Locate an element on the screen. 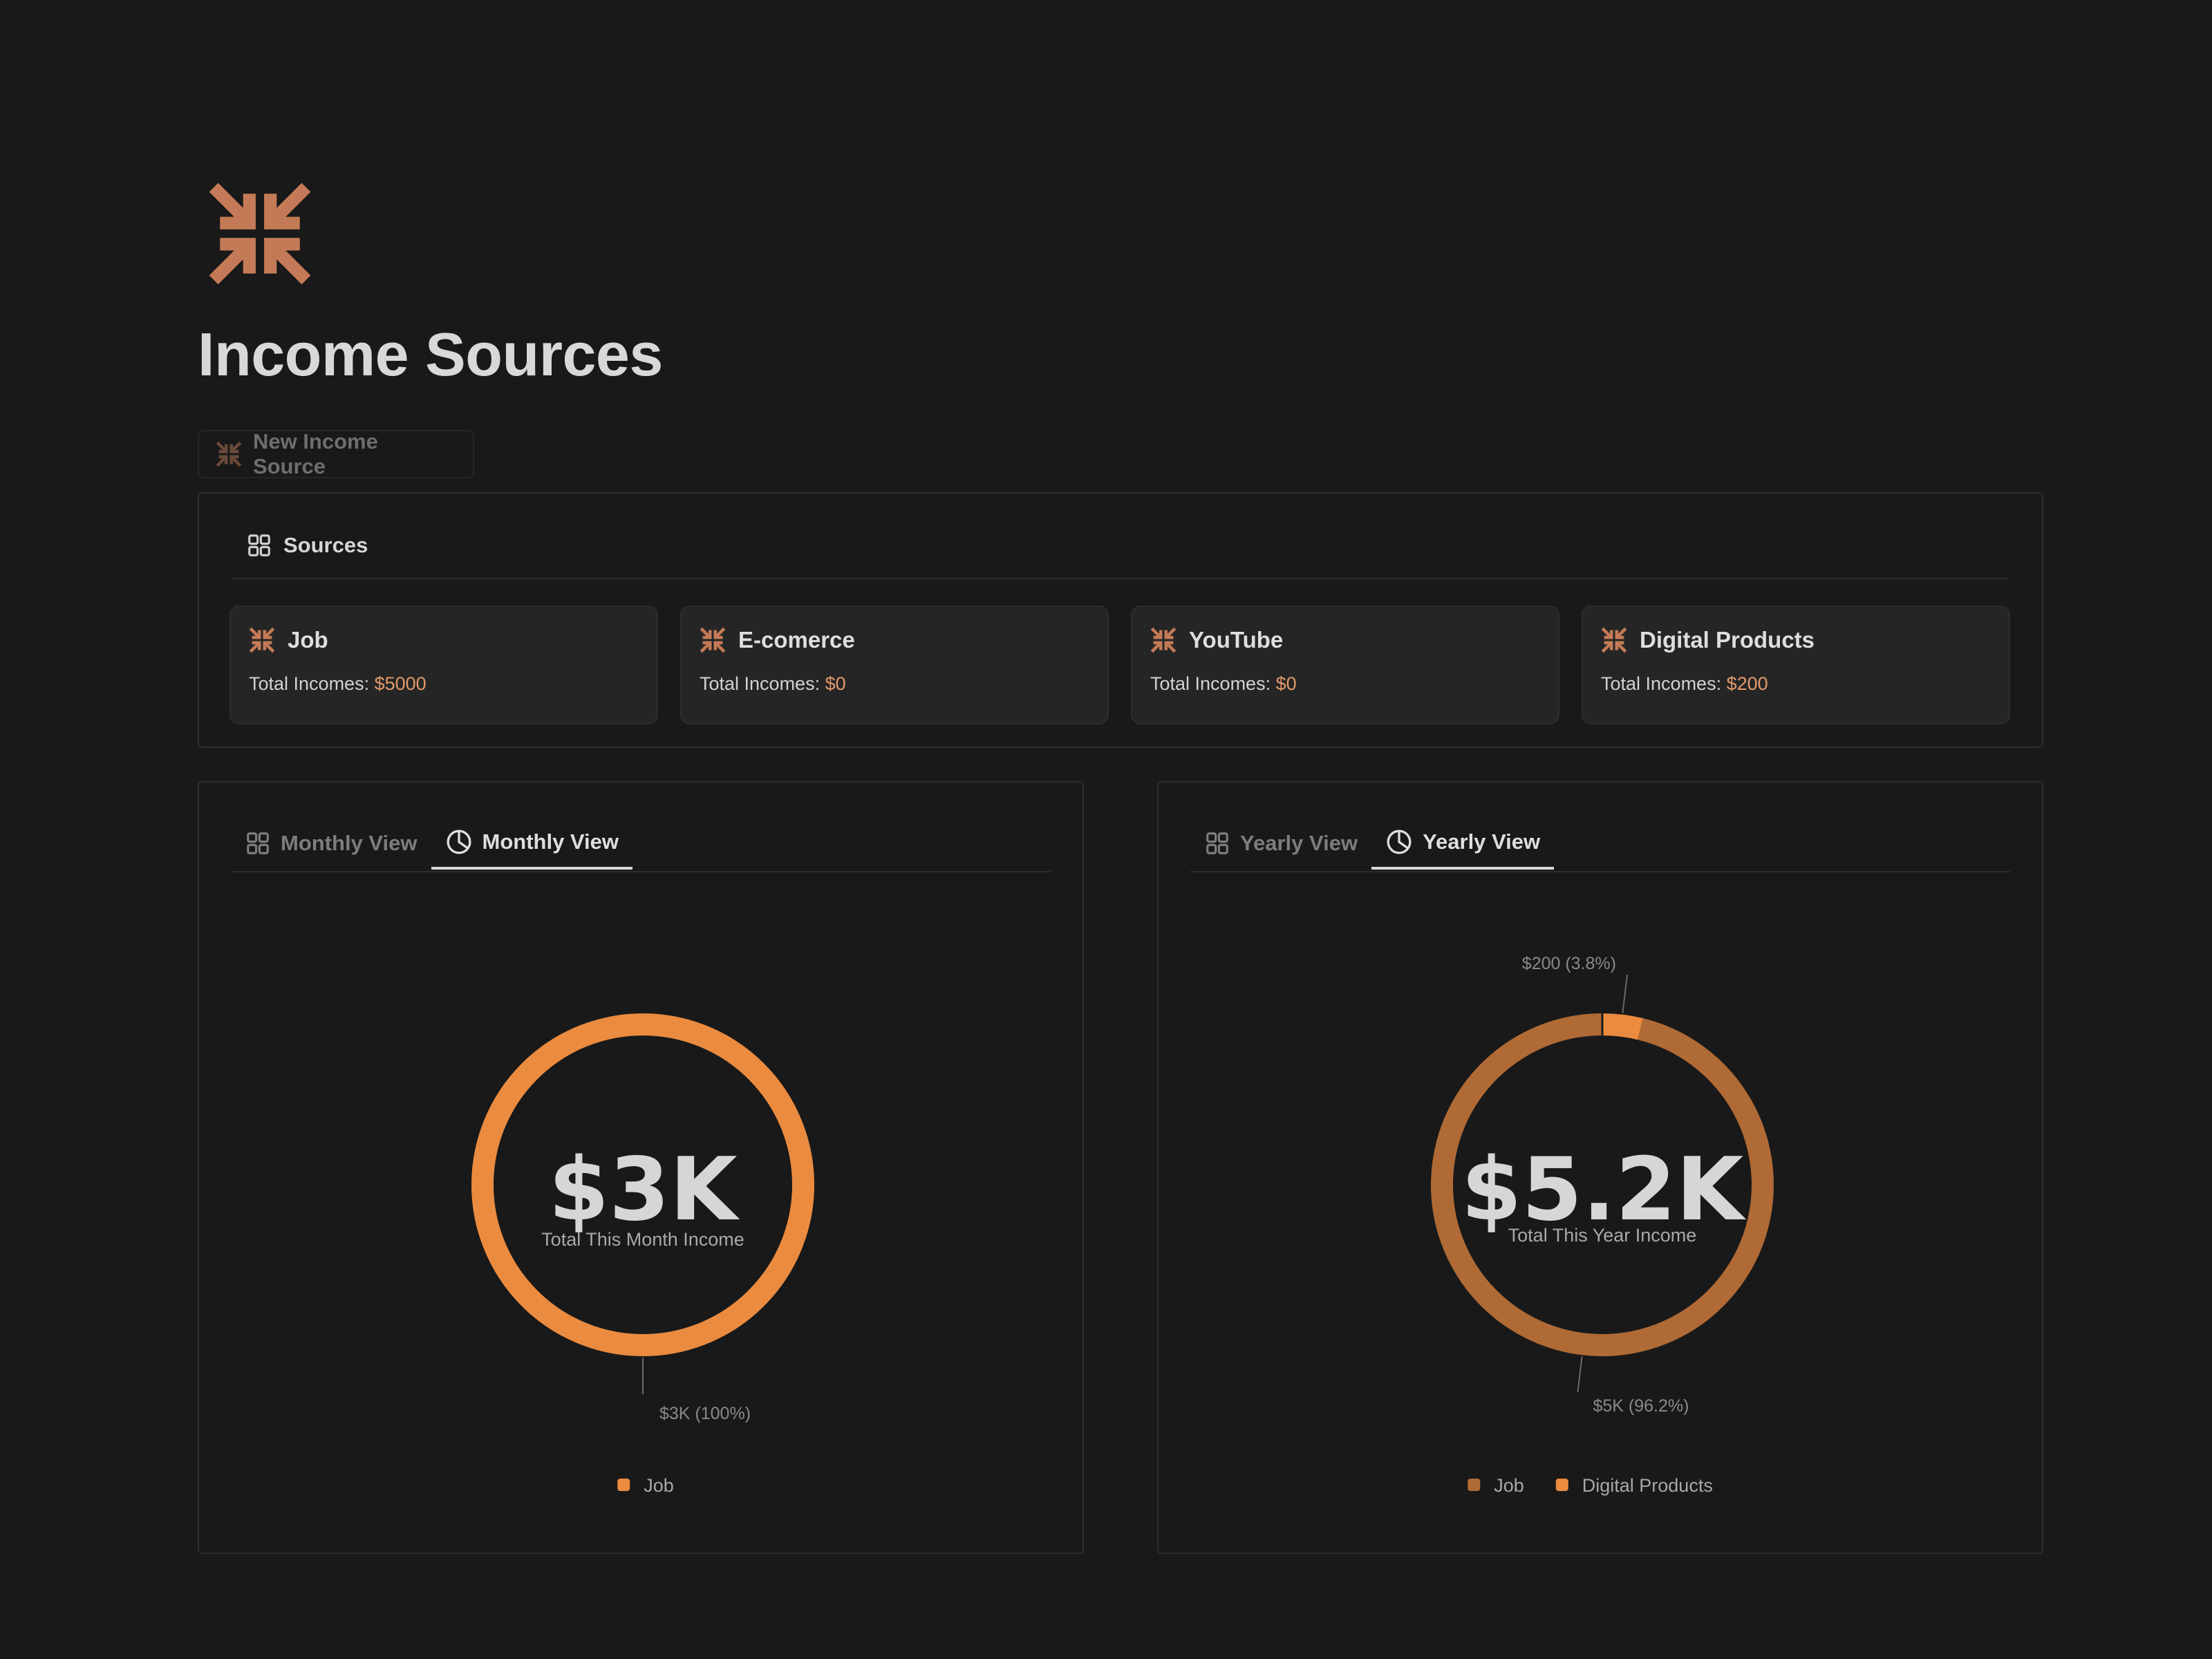 The height and width of the screenshot is (1659, 2212). source-card-amount: $200 is located at coordinates (1747, 684).